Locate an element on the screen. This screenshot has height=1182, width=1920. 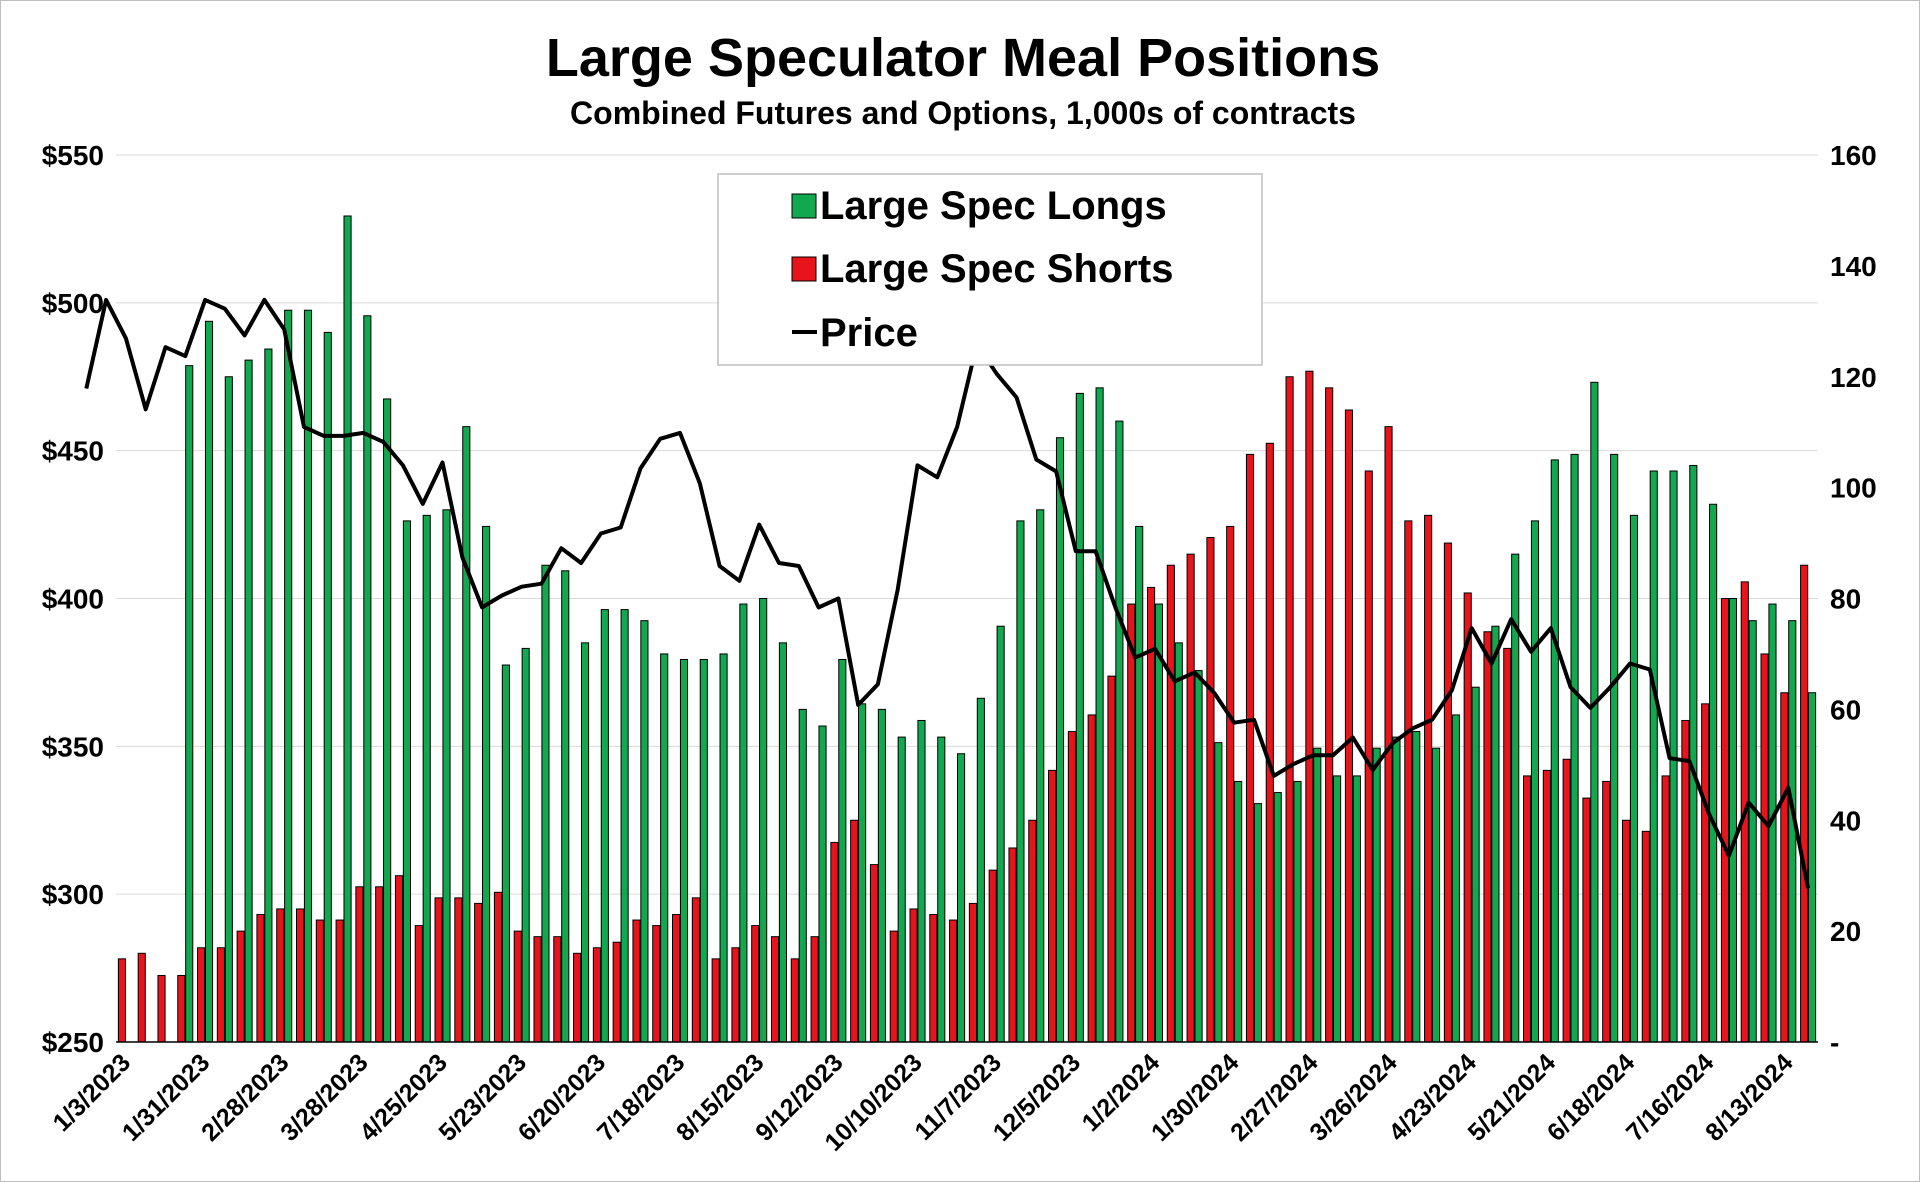
right-axis-tick-label: 140 is located at coordinates (1853, 266).